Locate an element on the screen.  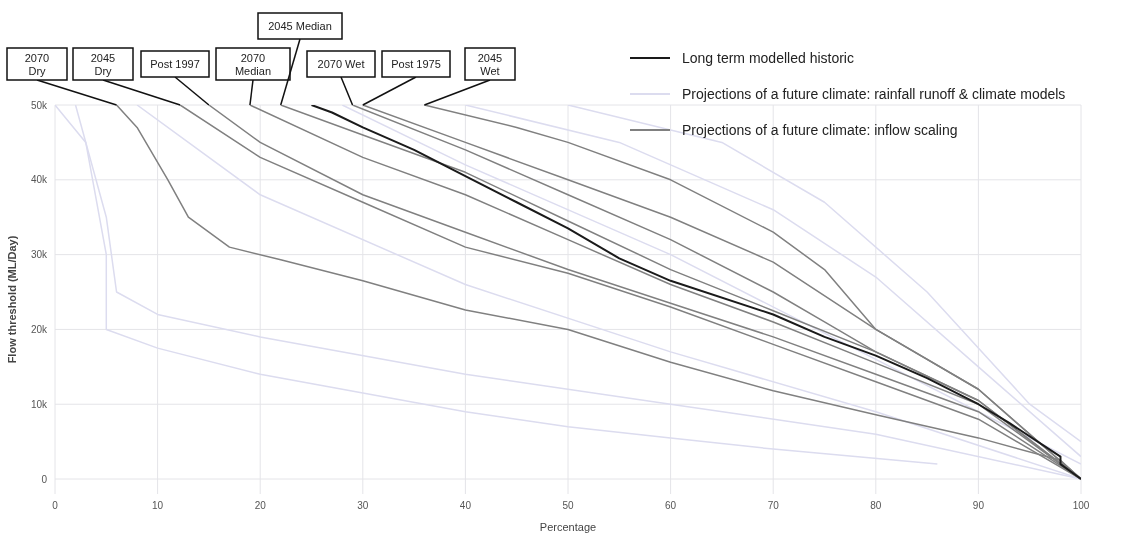
x-tick-label: 70 is located at coordinates (773, 506).